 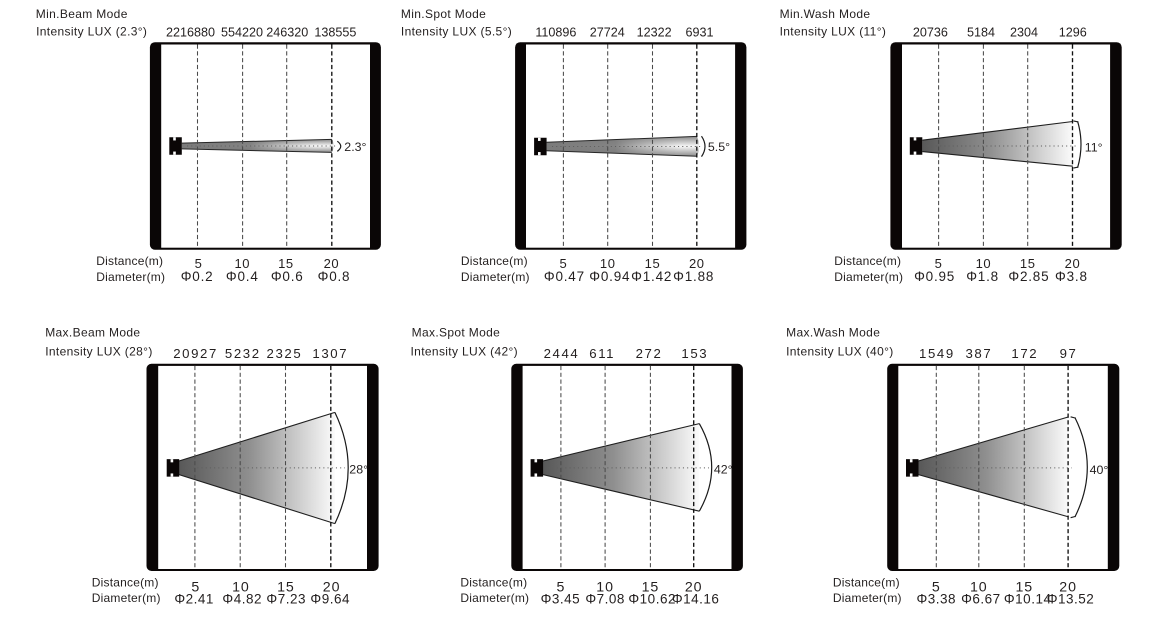 What do you see at coordinates (1071, 276) in the screenshot?
I see `svg-text: Φ3.8` at bounding box center [1071, 276].